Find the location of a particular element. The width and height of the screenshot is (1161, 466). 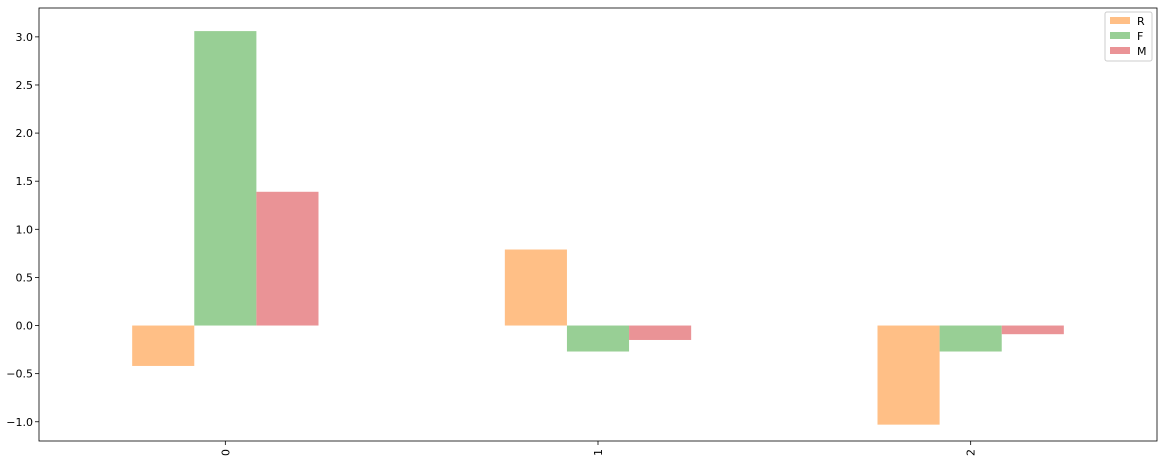

y-tick-label: 1.5 is located at coordinates (25, 181).